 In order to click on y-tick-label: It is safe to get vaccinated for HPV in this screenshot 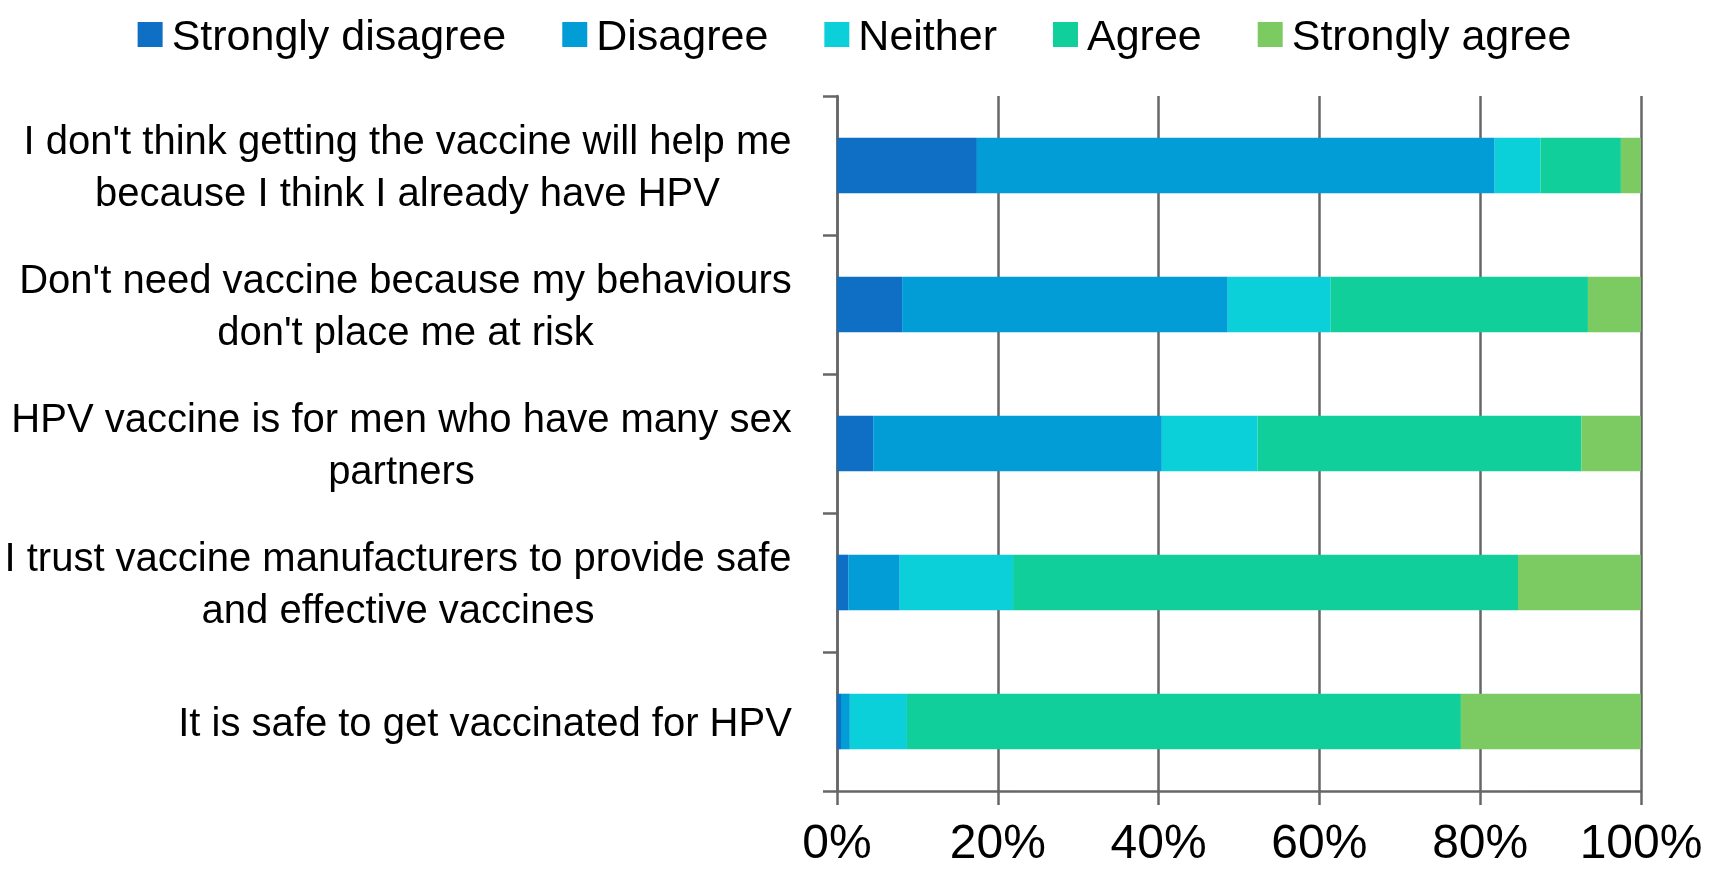, I will do `click(485, 721)`.